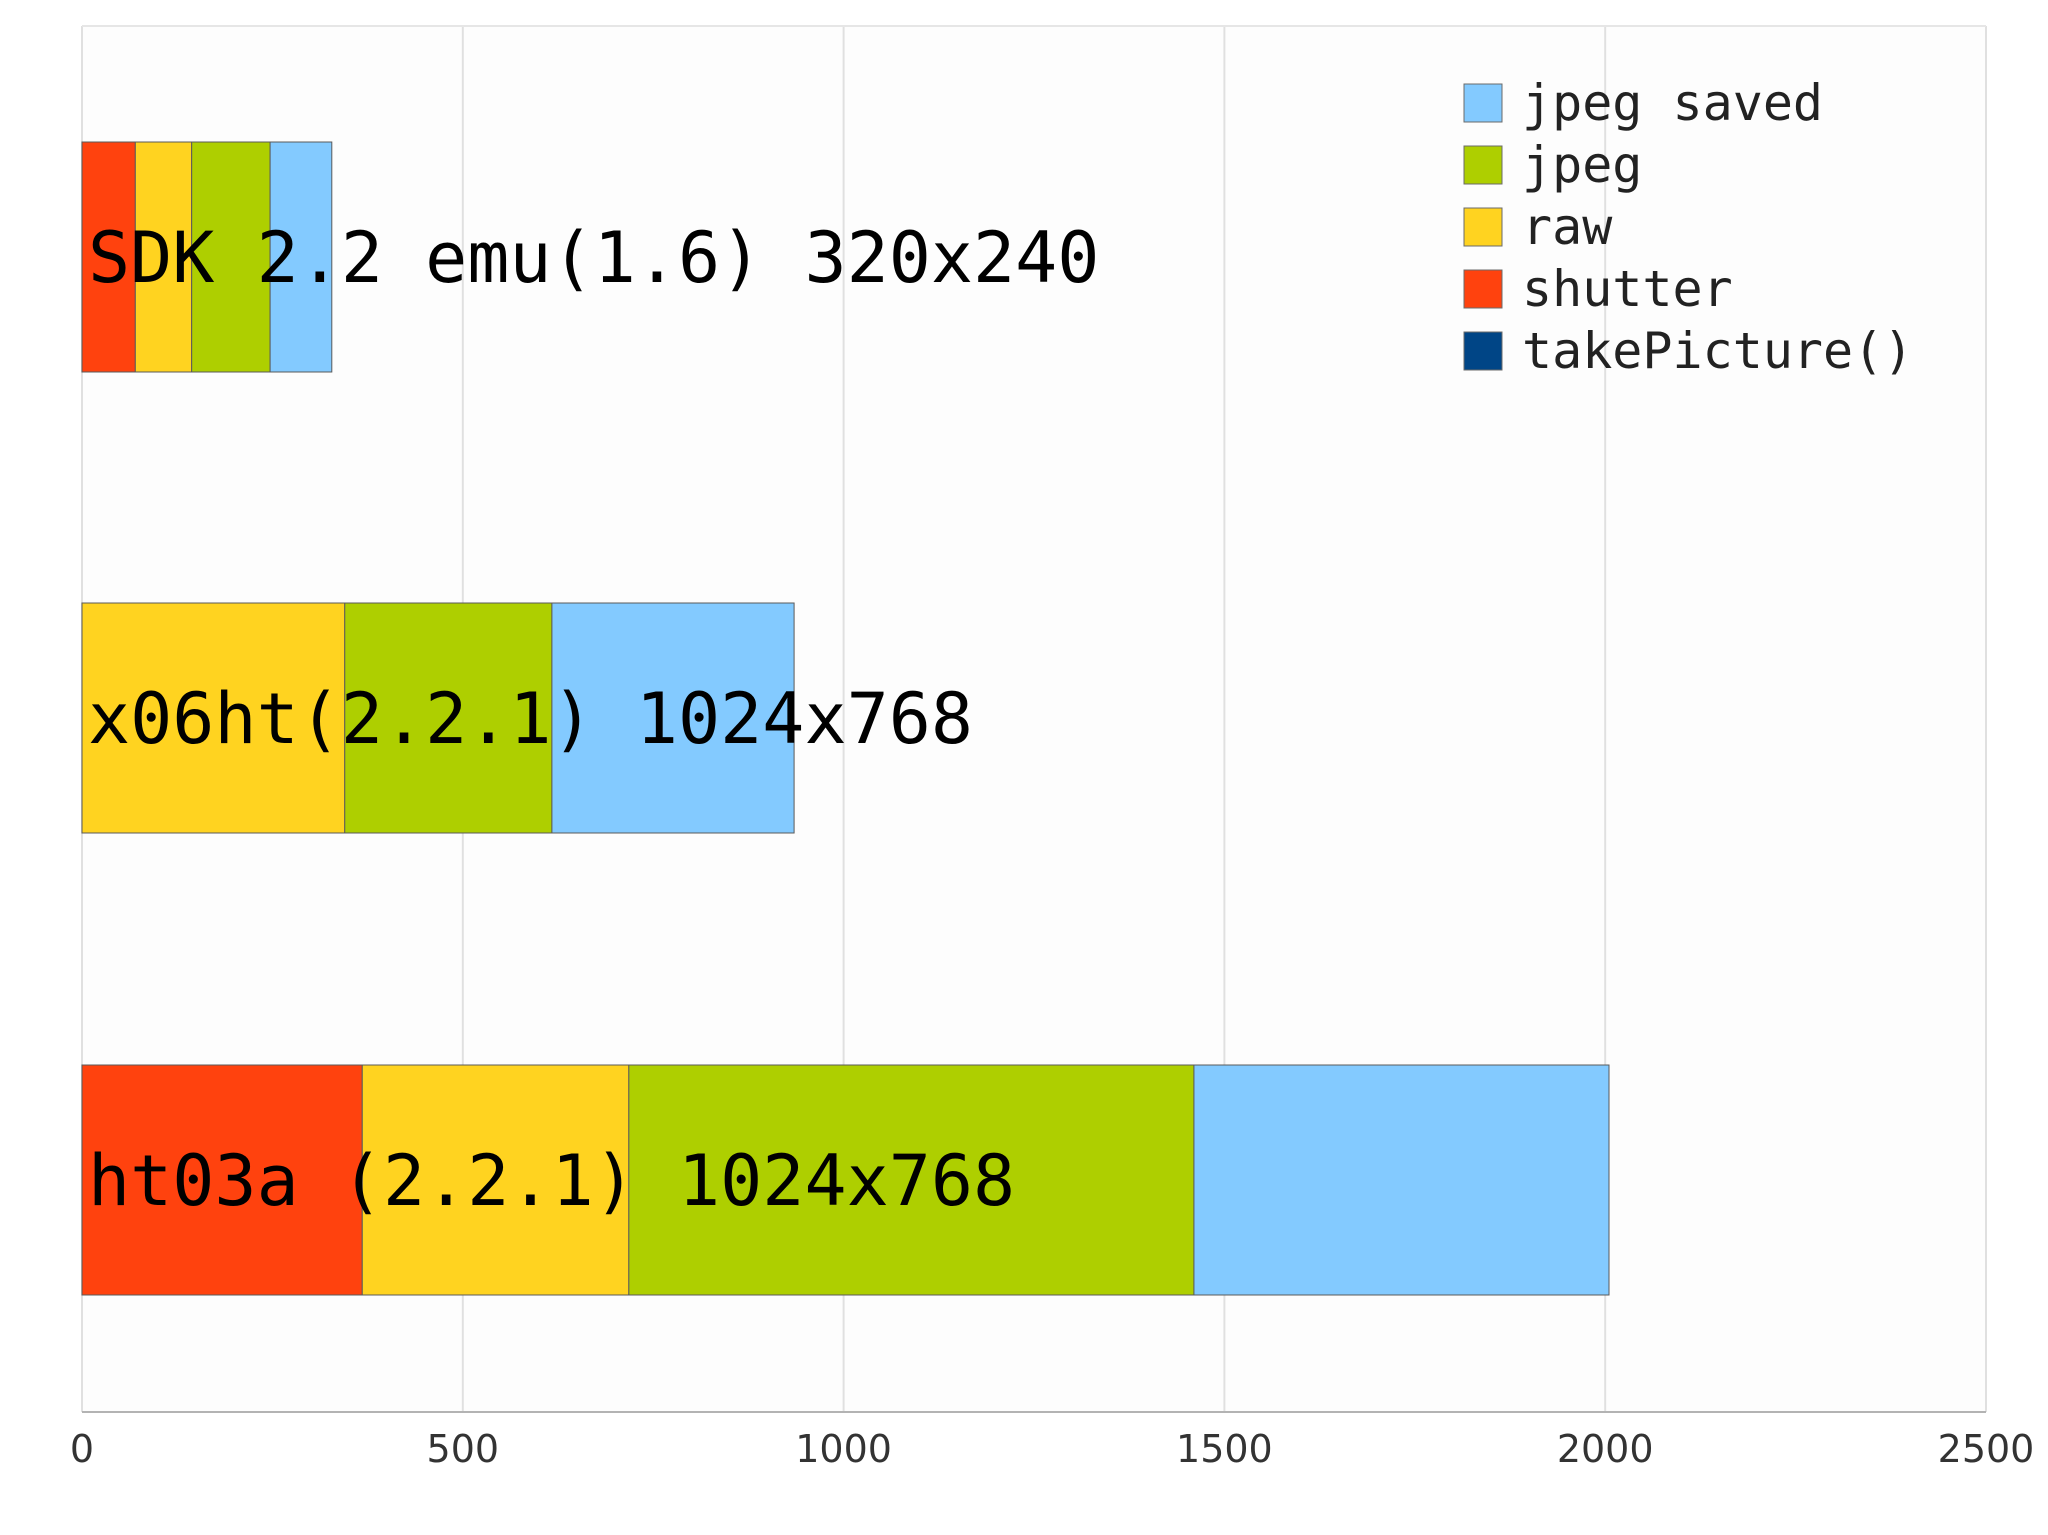 Image resolution: width=2048 pixels, height=1535 pixels. What do you see at coordinates (1627, 289) in the screenshot?
I see `legend-label-3: shutter` at bounding box center [1627, 289].